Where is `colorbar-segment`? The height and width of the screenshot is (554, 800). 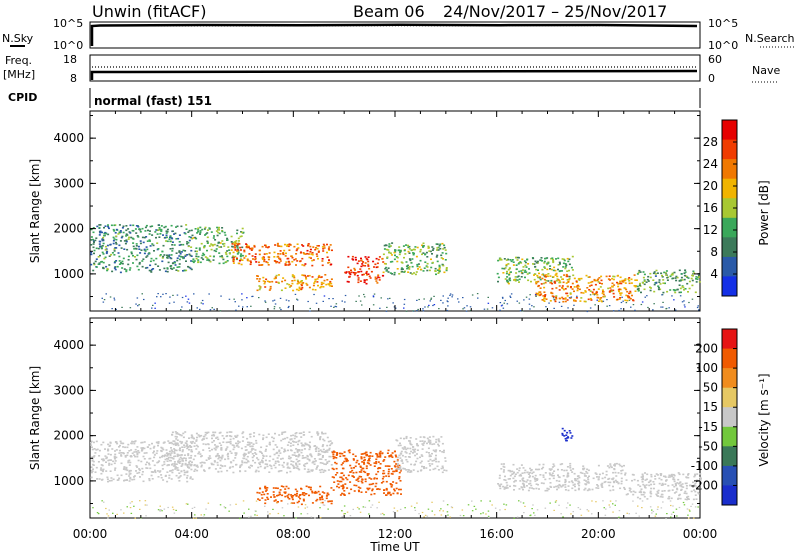
colorbar-segment is located at coordinates (729, 358).